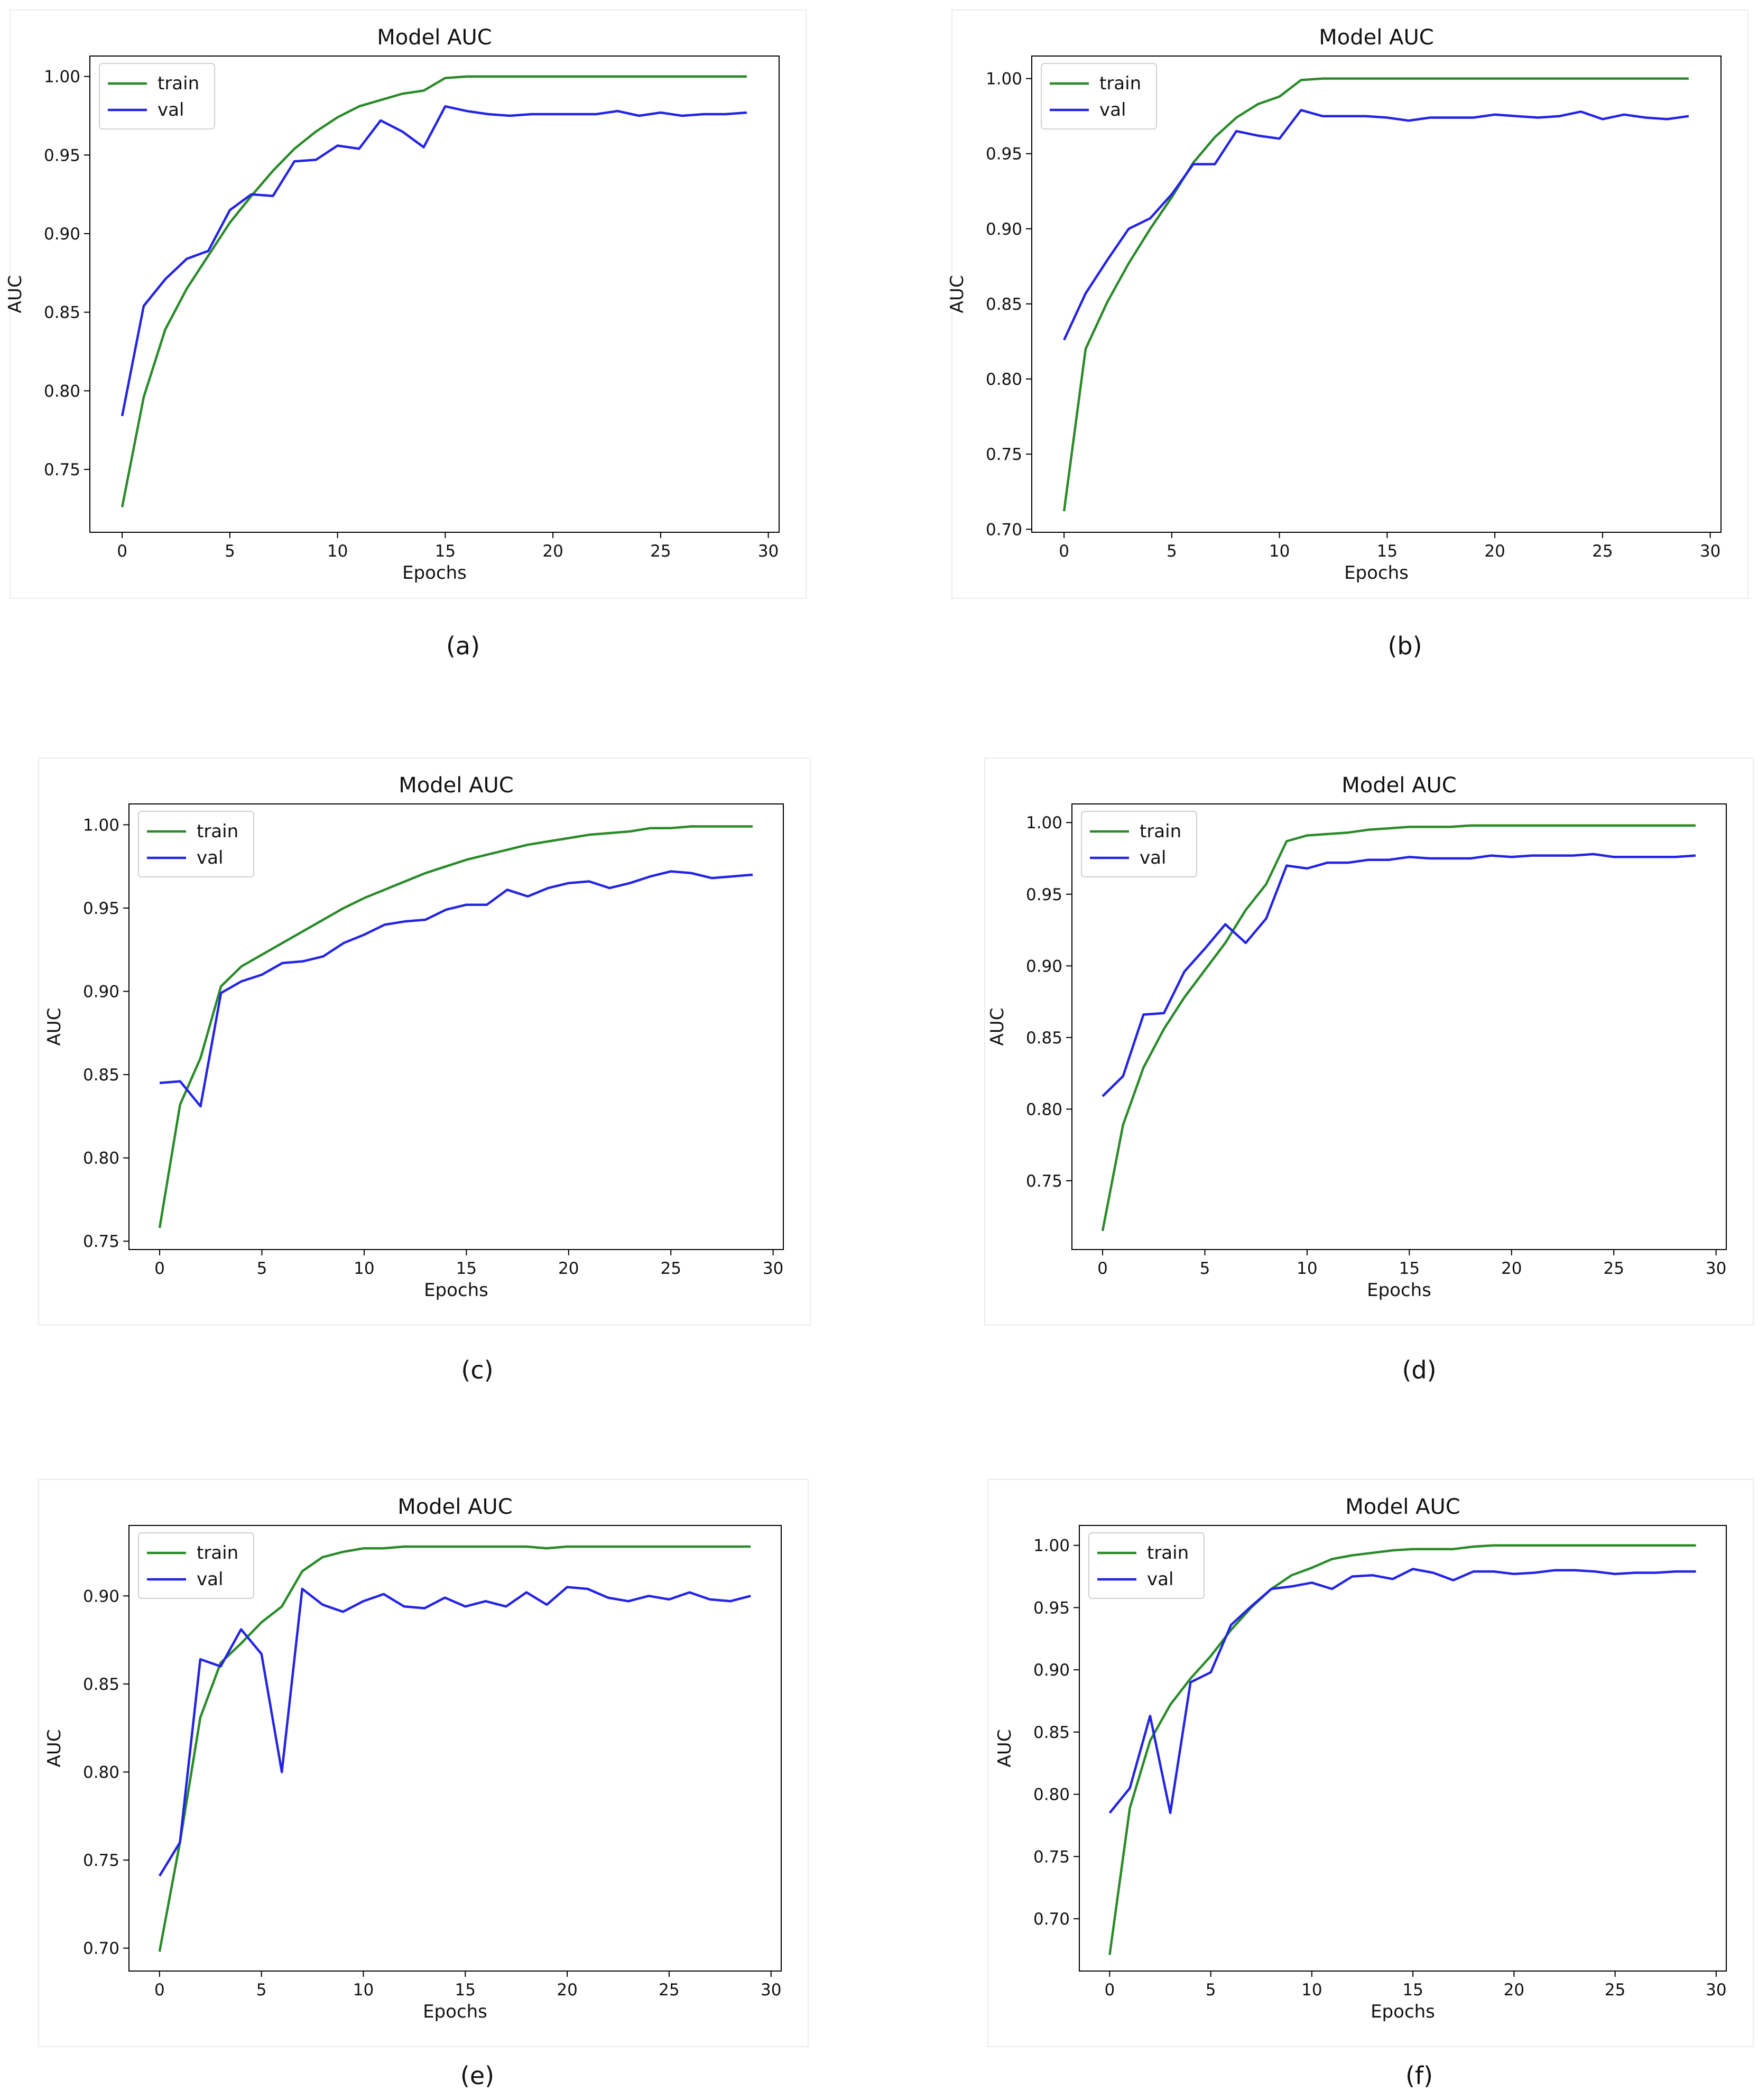 The height and width of the screenshot is (2100, 1758). Describe the element at coordinates (463, 646) in the screenshot. I see `caption-a: (a)` at that location.